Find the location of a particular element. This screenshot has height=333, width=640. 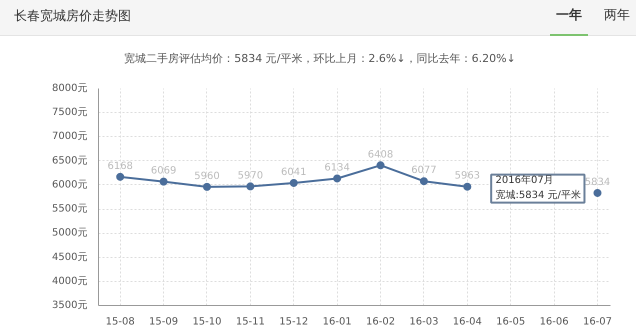

annotation: 宽城:5834 元/平米 is located at coordinates (538, 195).